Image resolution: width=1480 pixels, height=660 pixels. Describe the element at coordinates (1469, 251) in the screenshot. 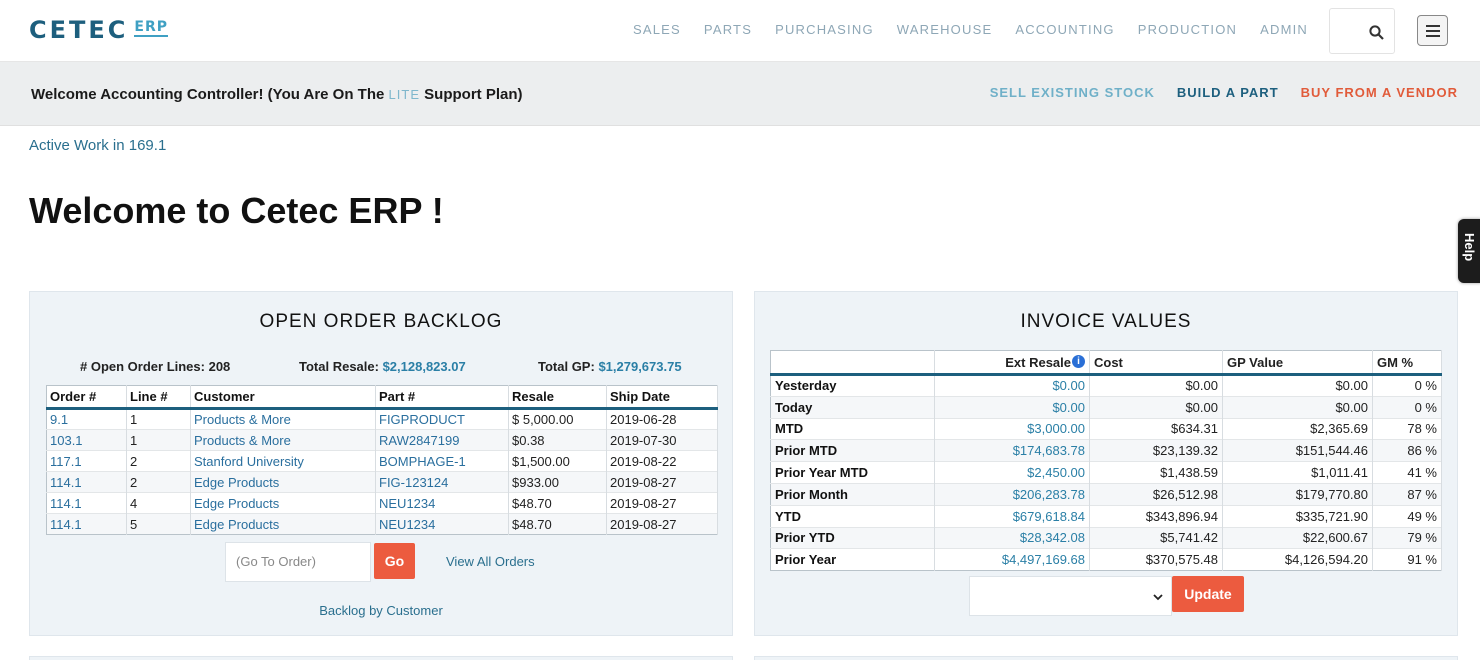

I see `help-tab: Help` at that location.